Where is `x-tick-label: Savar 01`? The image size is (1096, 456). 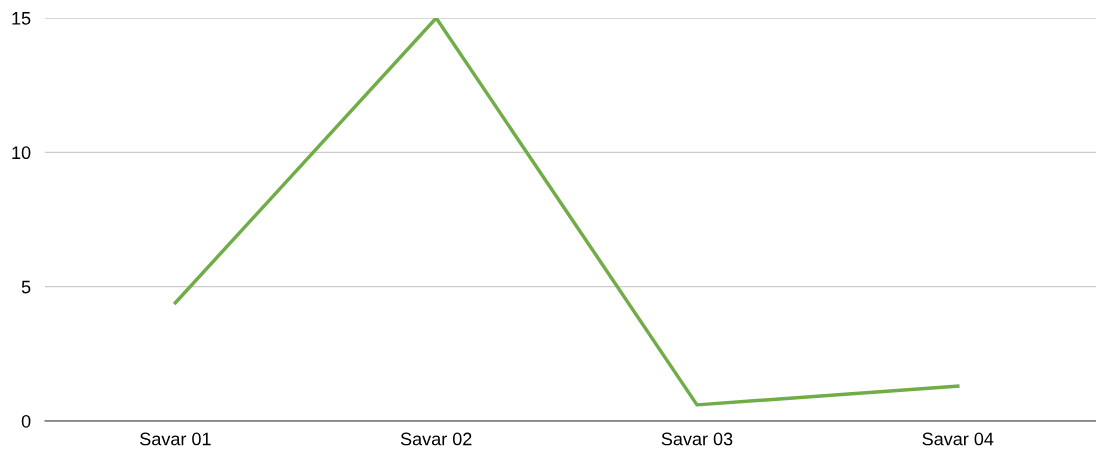 x-tick-label: Savar 01 is located at coordinates (175, 439).